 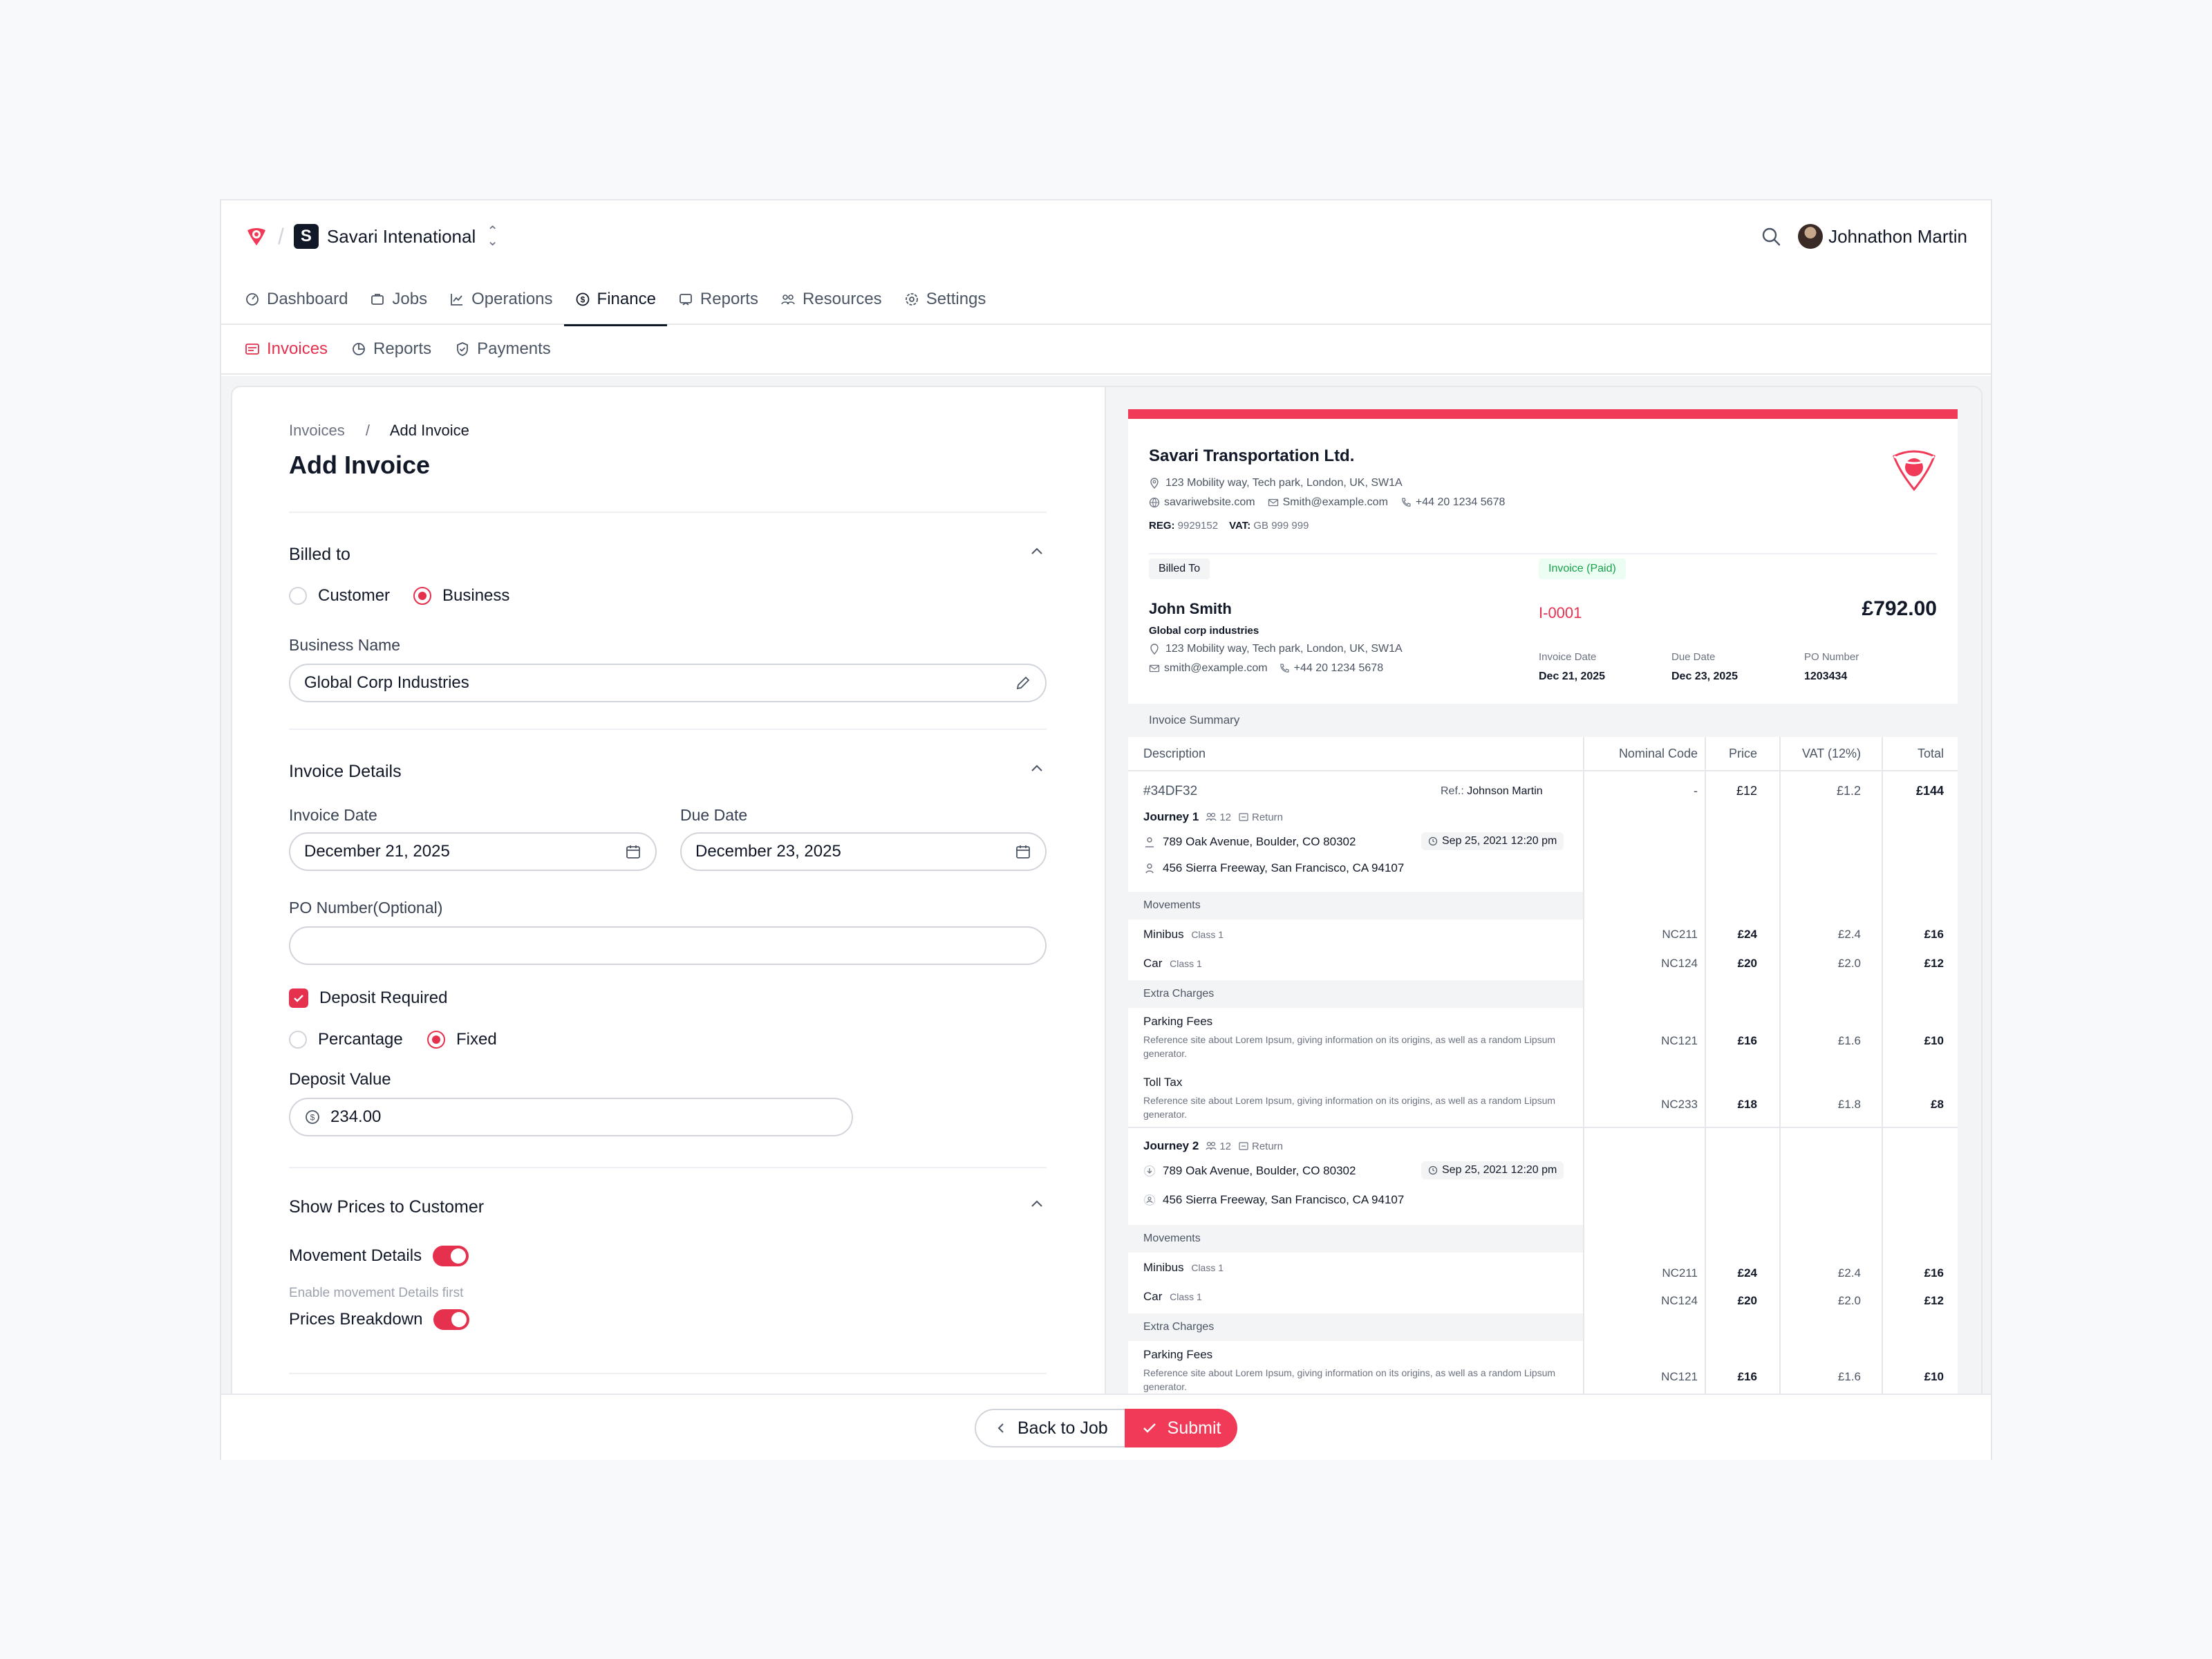 I want to click on nav-finance: $ Finance, so click(x=615, y=300).